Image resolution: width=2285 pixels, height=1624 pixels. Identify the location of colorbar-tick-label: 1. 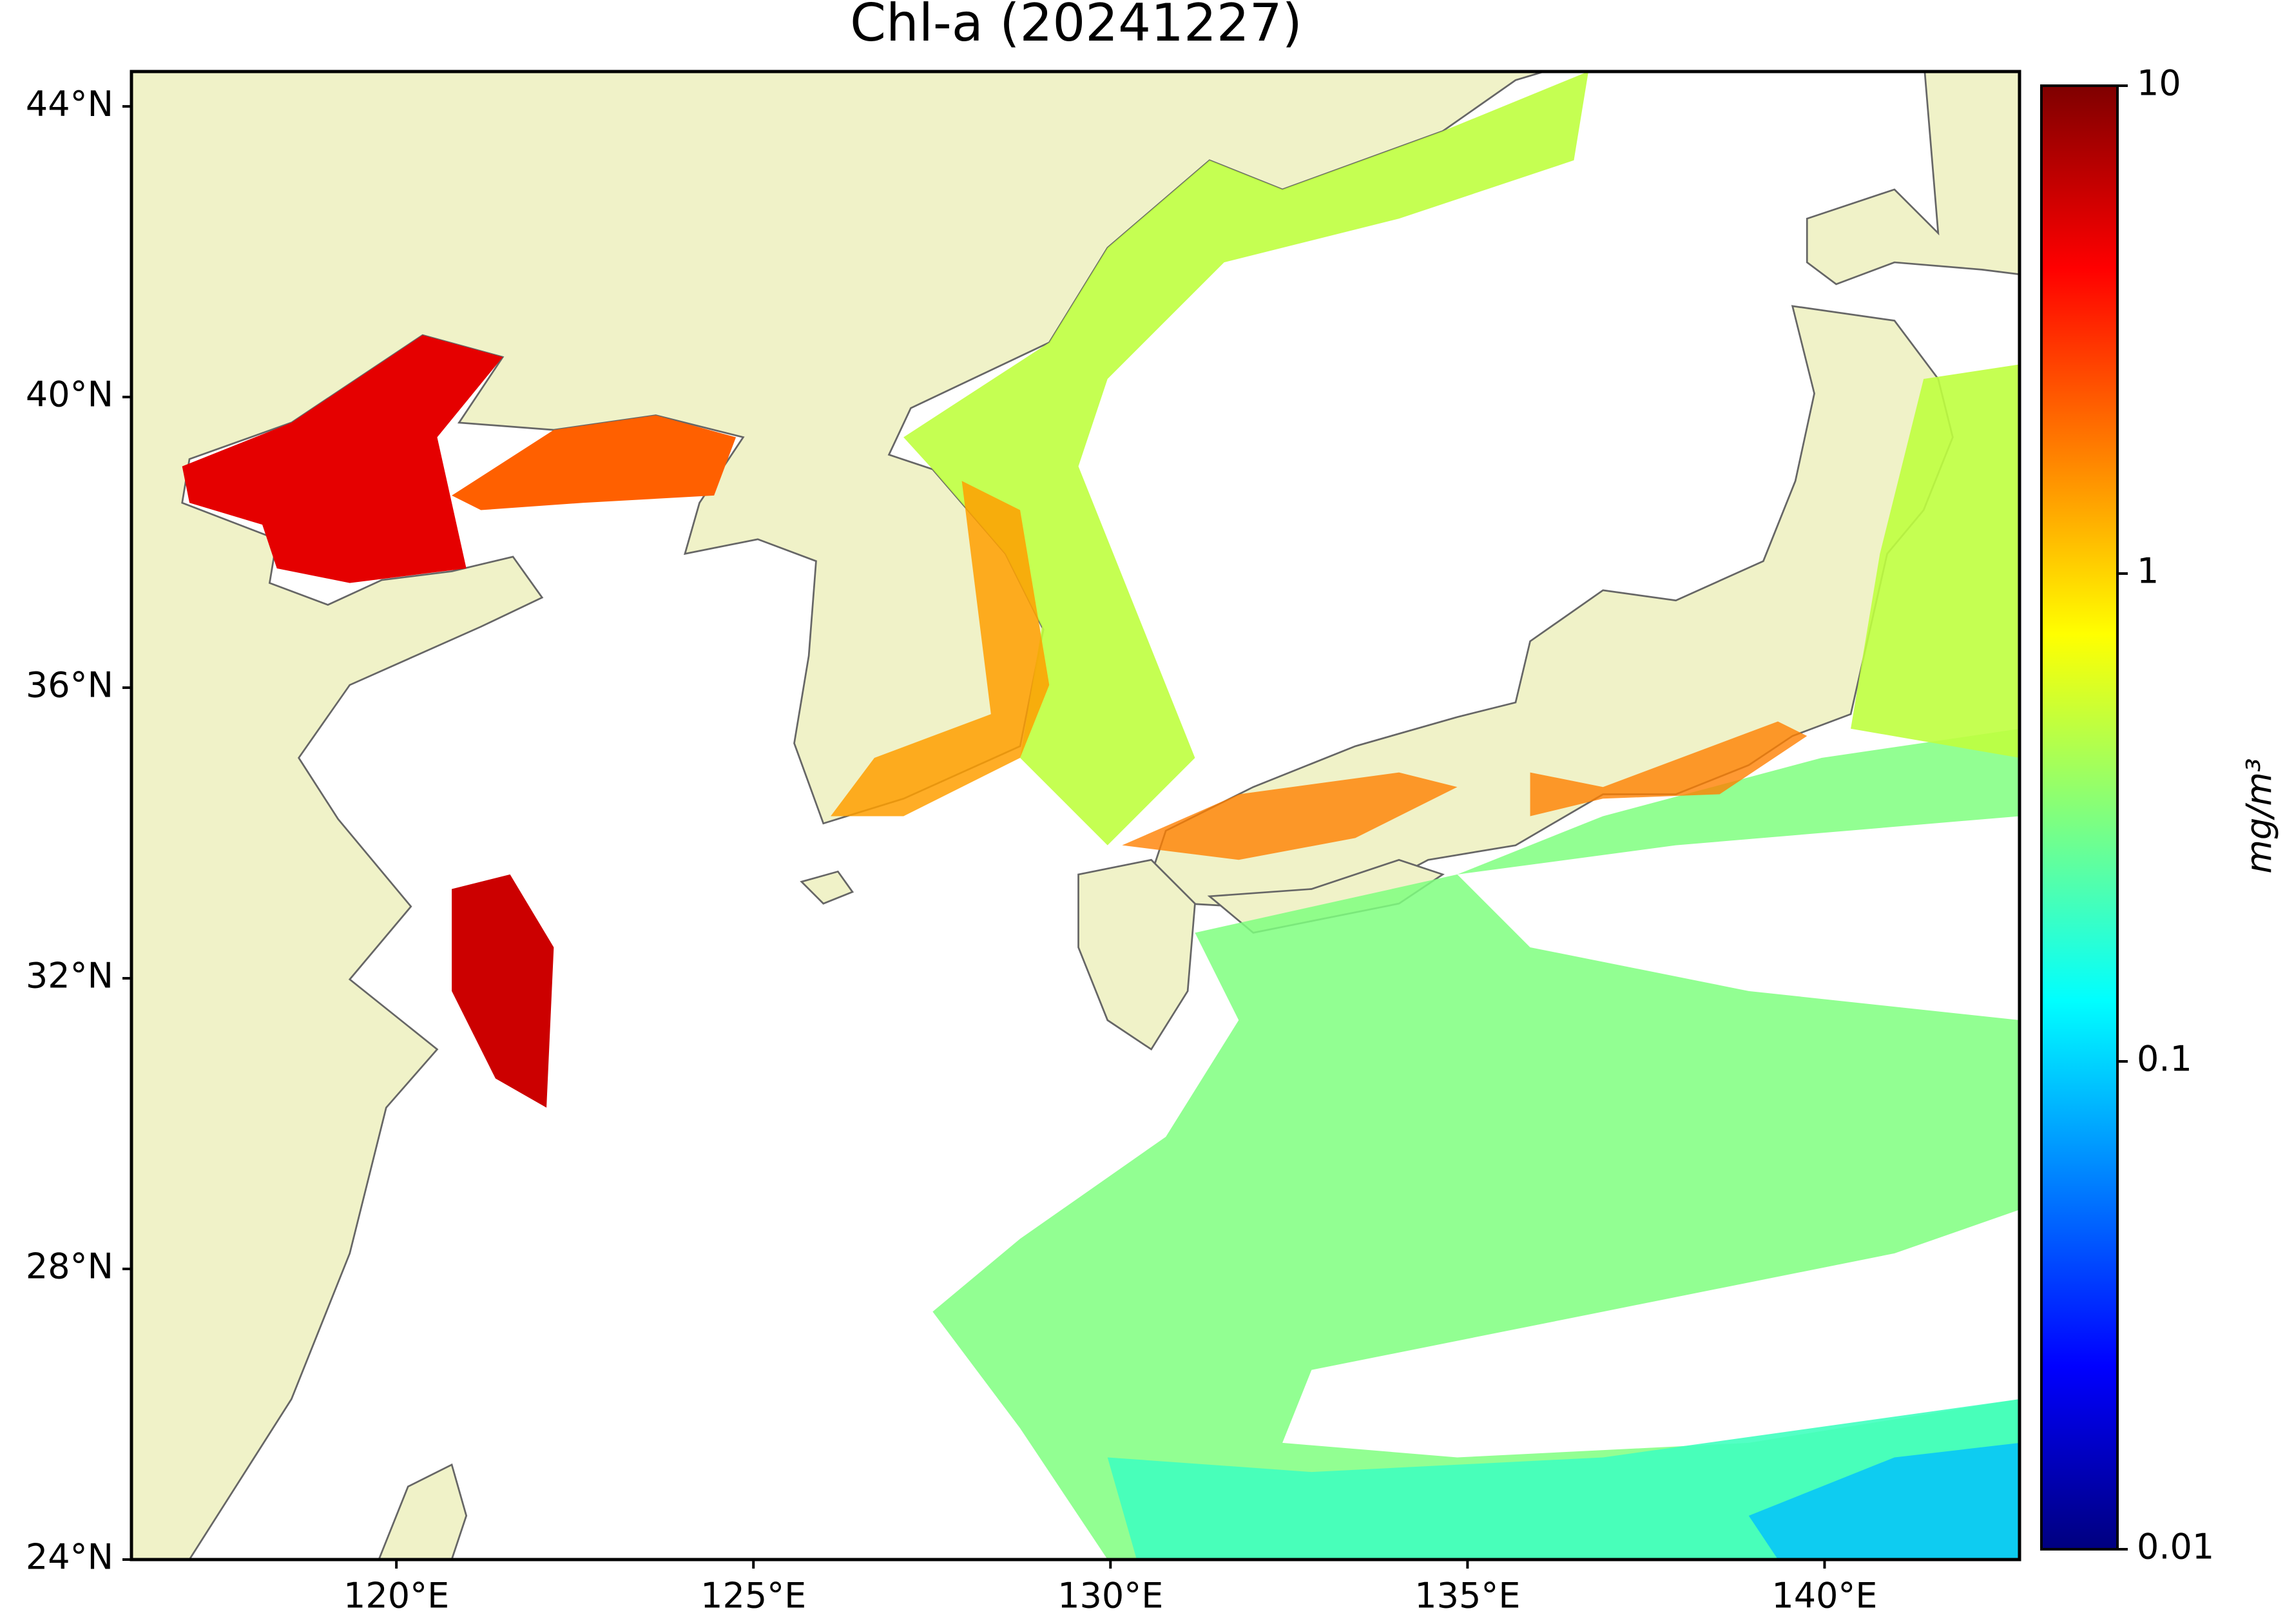
(2148, 571).